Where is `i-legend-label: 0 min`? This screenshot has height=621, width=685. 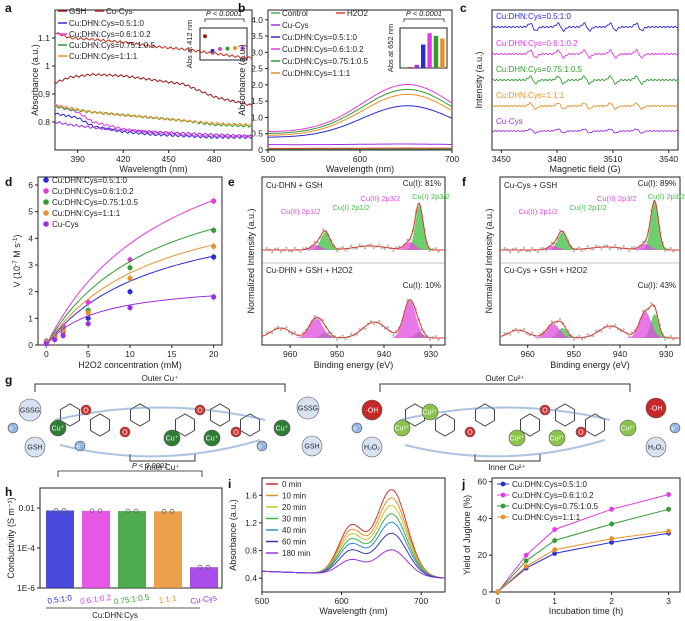 i-legend-label: 0 min is located at coordinates (292, 484).